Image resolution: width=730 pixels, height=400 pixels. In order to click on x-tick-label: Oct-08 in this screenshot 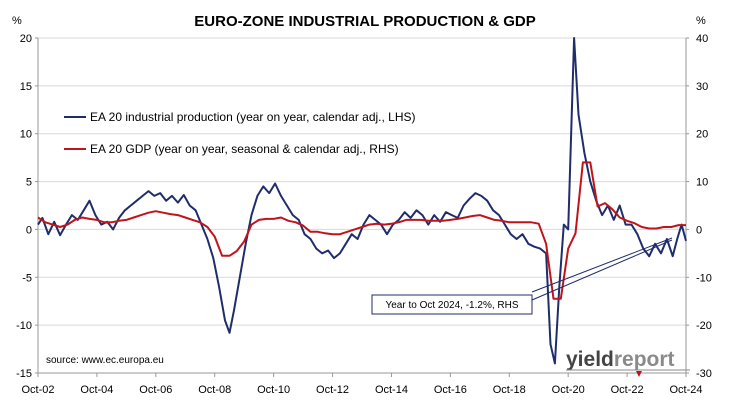, I will do `click(214, 390)`.